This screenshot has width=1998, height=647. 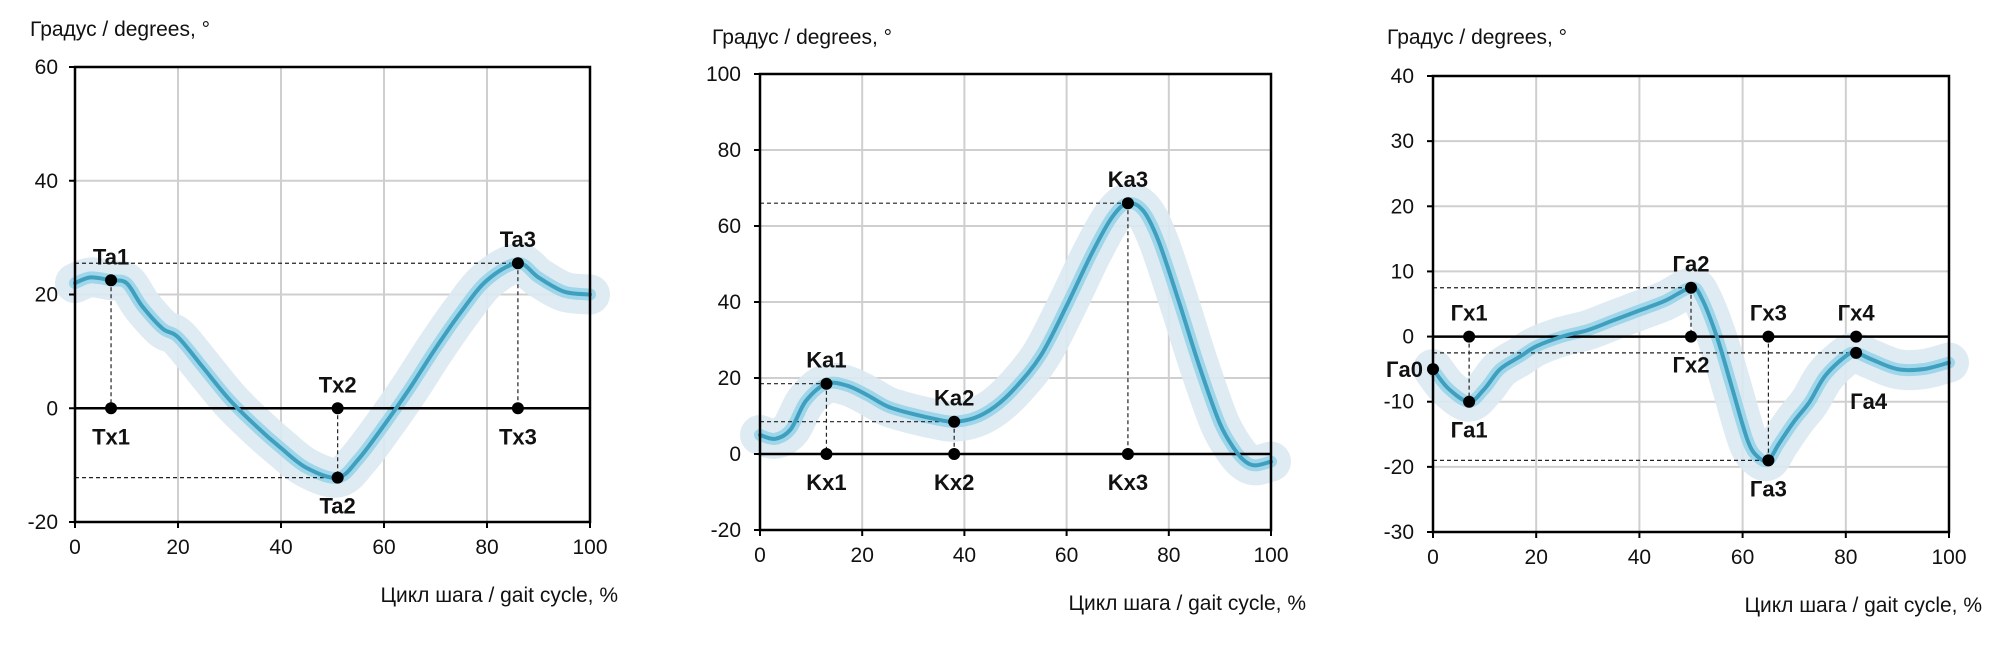 I want to click on marker-label: Kx2, so click(x=954, y=482).